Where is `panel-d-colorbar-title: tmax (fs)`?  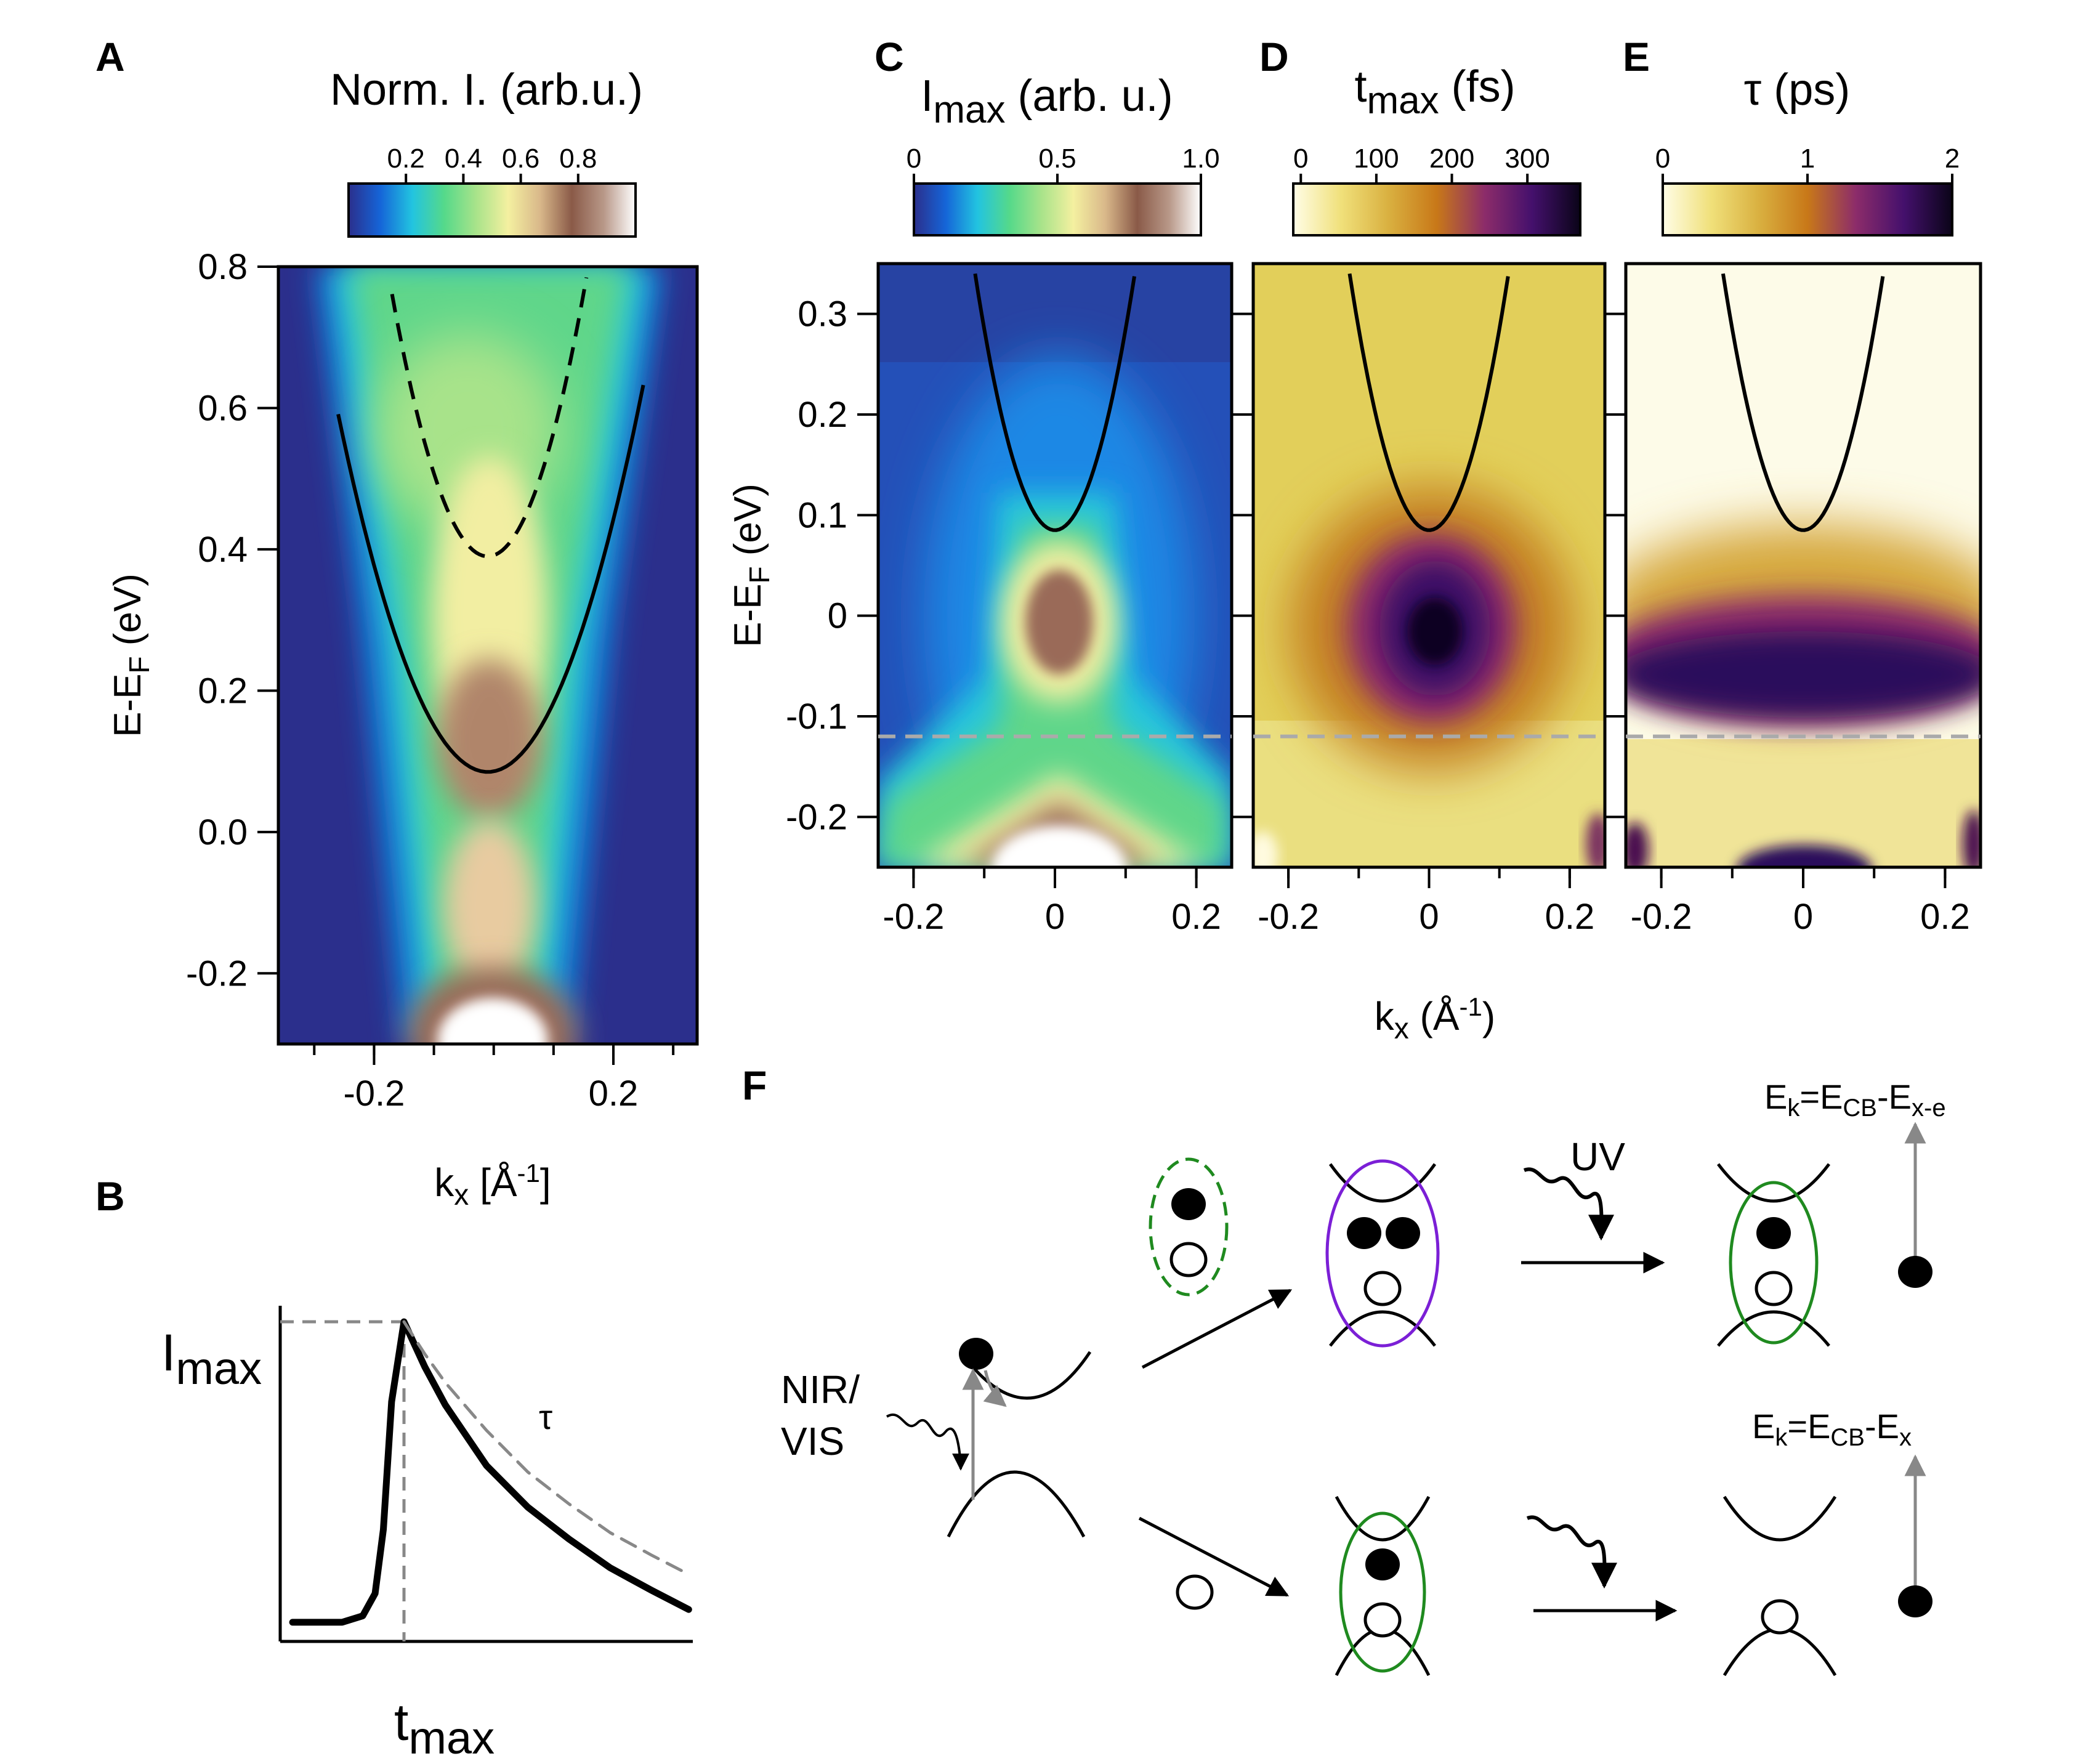 panel-d-colorbar-title: tmax (fs) is located at coordinates (1434, 92).